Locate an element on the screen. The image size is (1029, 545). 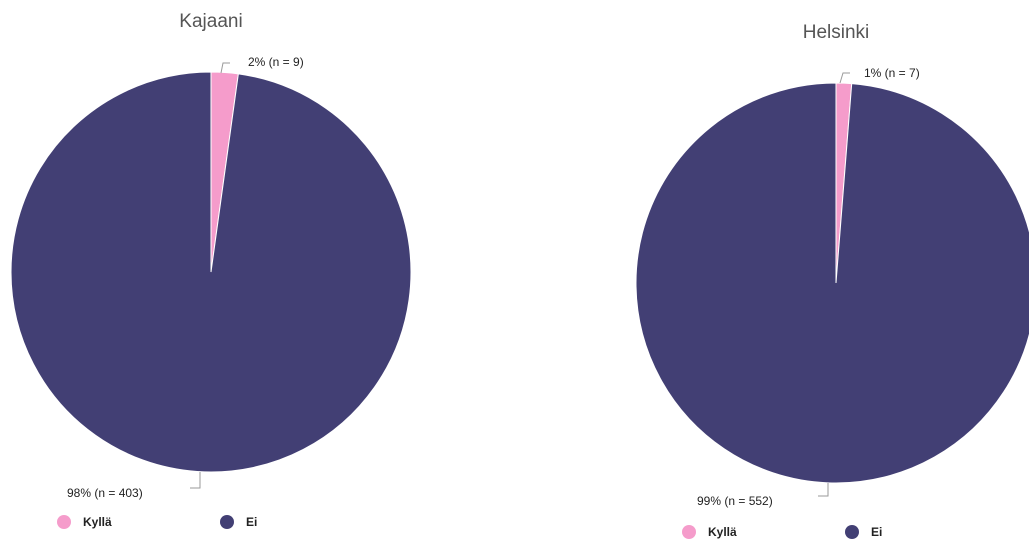
data-label-kyllae: 2% (n = 9) is located at coordinates (276, 62).